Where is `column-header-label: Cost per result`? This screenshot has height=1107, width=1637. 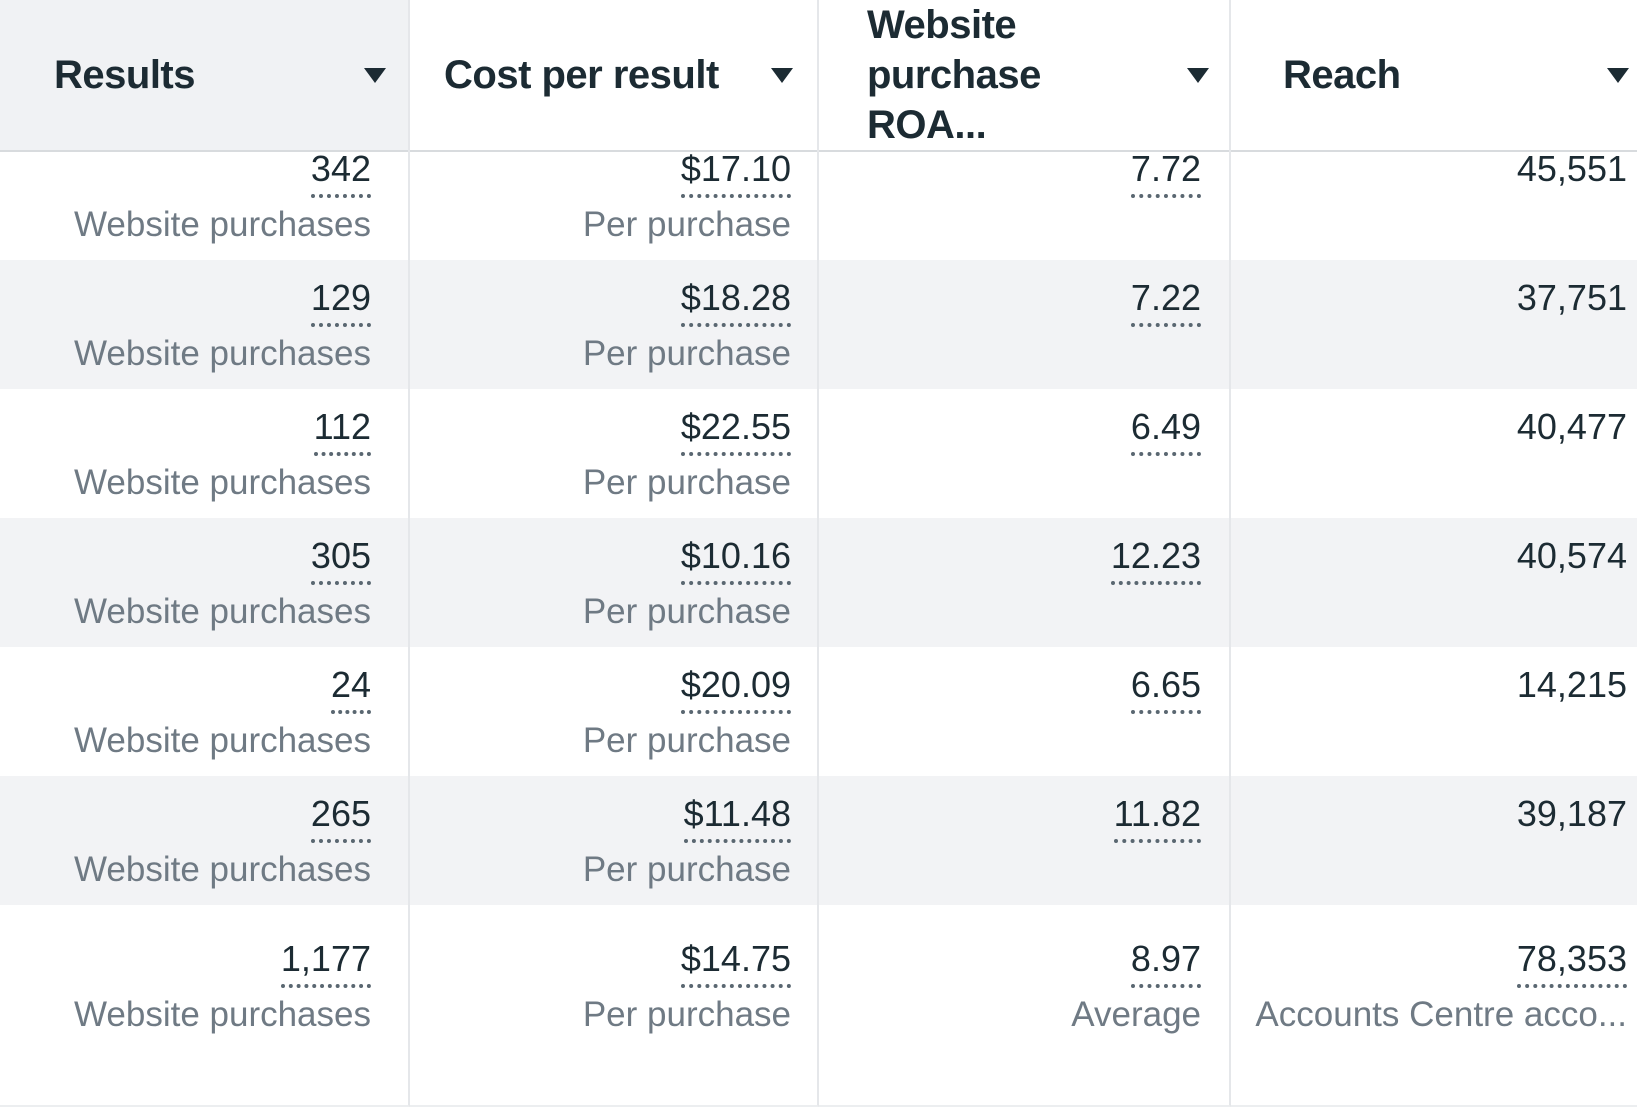
column-header-label: Cost per result is located at coordinates (581, 75).